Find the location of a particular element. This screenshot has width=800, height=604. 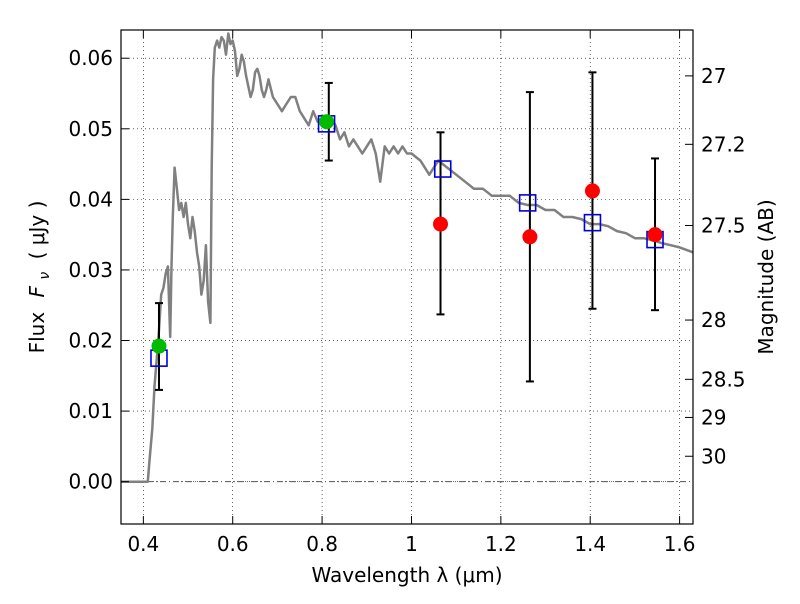

y-tick-labels: 0.00 0.01 0.02 0.03 0.04 0.05 0.06 is located at coordinates (90, 269).